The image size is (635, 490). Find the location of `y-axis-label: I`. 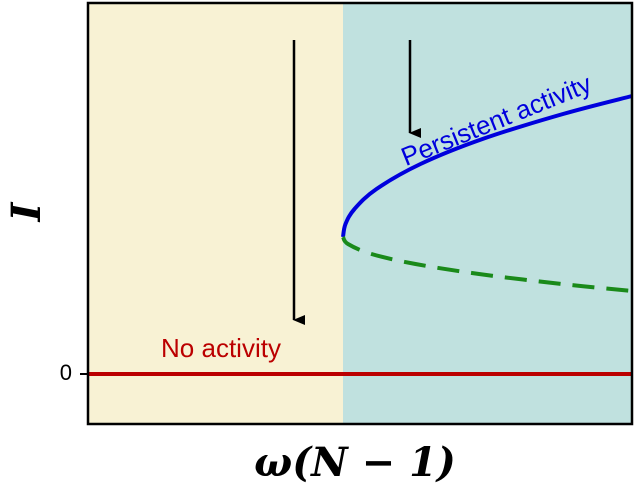

y-axis-label: I is located at coordinates (26, 211).